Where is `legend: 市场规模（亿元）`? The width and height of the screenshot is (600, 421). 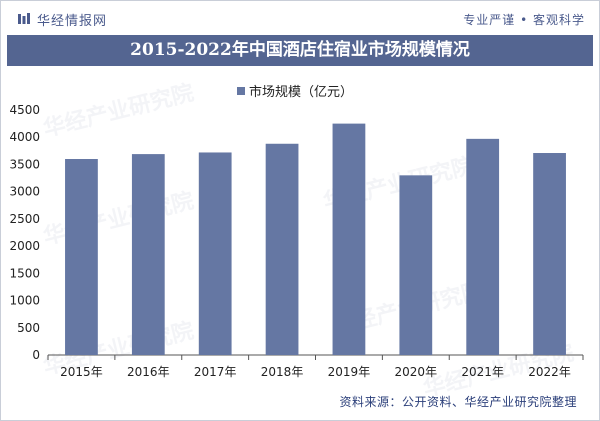
legend: 市场规模（亿元） is located at coordinates (295, 90).